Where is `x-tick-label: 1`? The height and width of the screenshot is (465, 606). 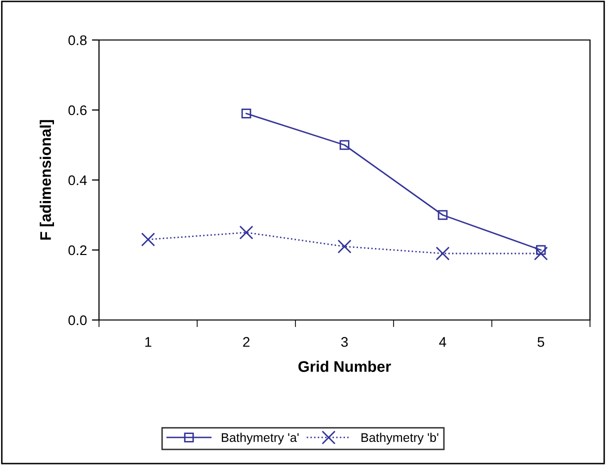
x-tick-label: 1 is located at coordinates (148, 342).